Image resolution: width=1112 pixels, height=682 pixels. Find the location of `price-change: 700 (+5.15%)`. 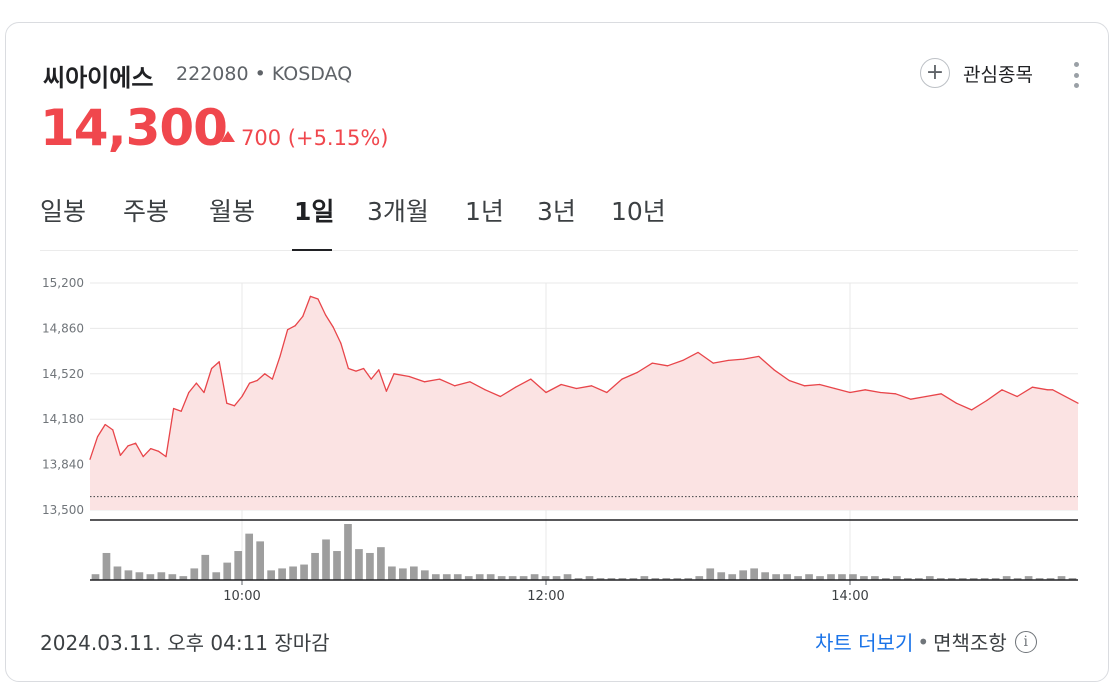

price-change: 700 (+5.15%) is located at coordinates (304, 138).